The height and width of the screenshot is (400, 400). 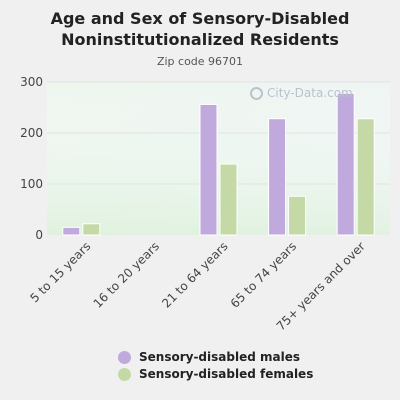 I want to click on legend-item-females: Sensory-disabled females, so click(x=215, y=374).